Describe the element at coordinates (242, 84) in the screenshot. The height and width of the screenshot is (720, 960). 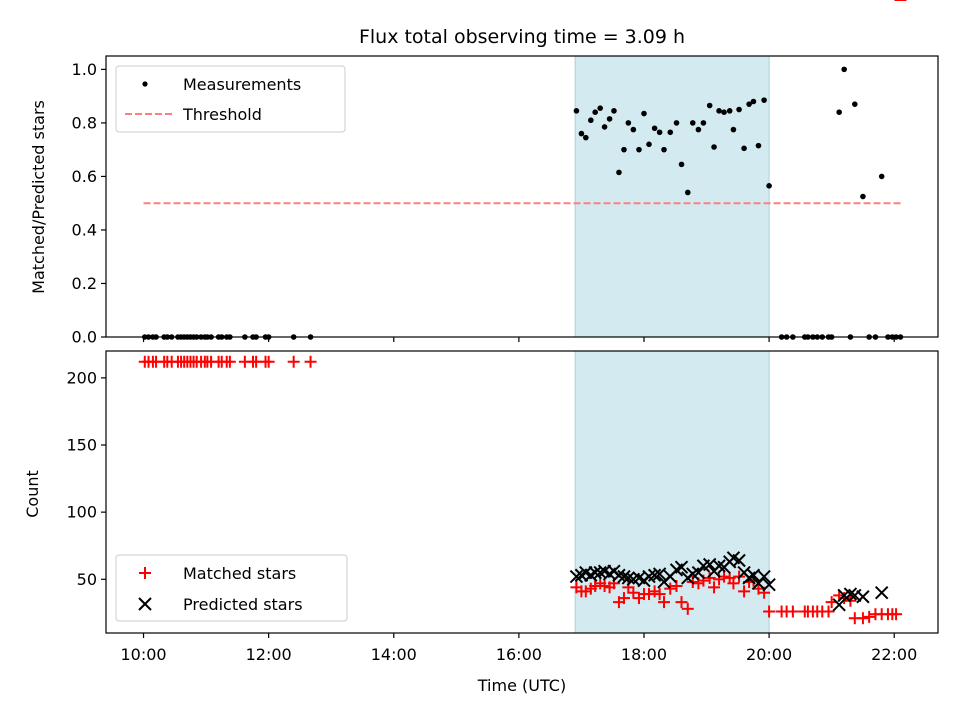
I see `legend-measurements-label: Measurements` at that location.